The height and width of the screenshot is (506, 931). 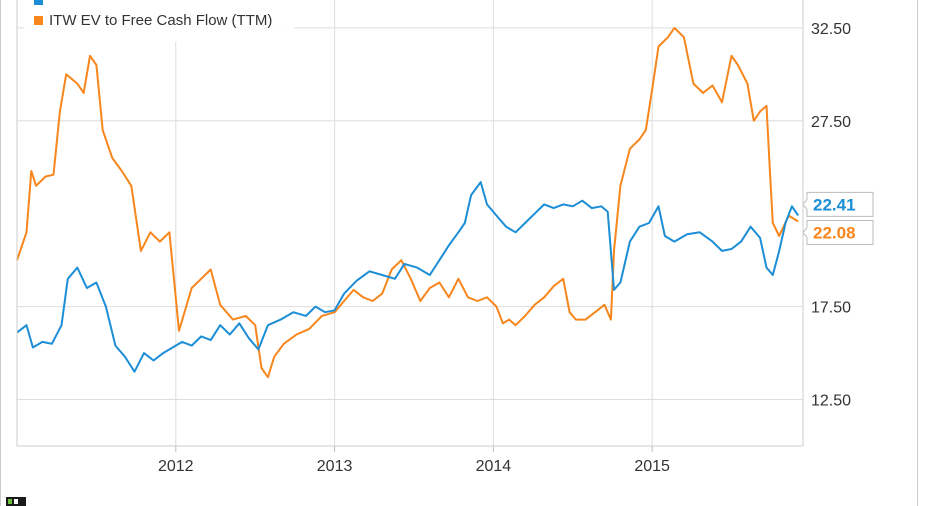 What do you see at coordinates (834, 204) in the screenshot?
I see `svg-text: 22.41` at bounding box center [834, 204].